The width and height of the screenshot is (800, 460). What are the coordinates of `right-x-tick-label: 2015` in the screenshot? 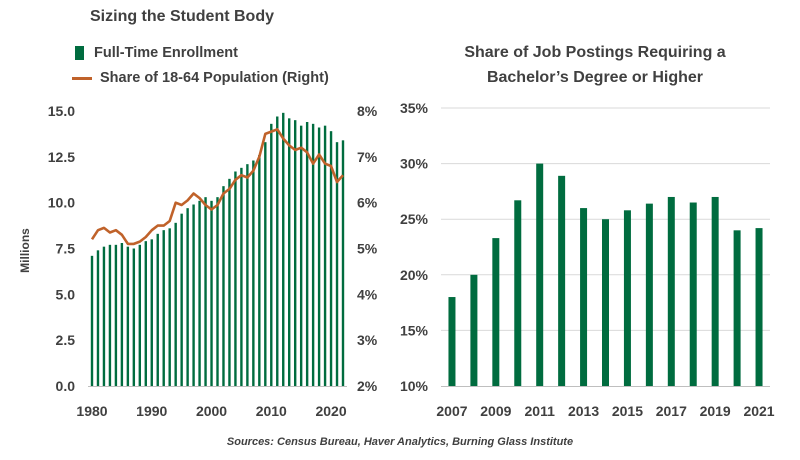 It's located at (627, 411).